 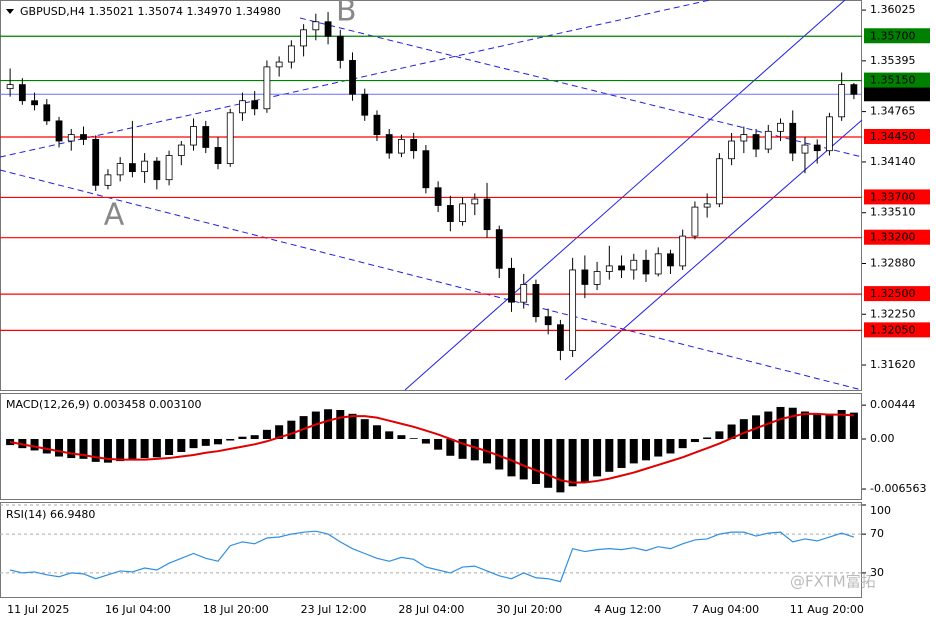 What do you see at coordinates (893, 237) in the screenshot?
I see `level-label: 1.33200` at bounding box center [893, 237].